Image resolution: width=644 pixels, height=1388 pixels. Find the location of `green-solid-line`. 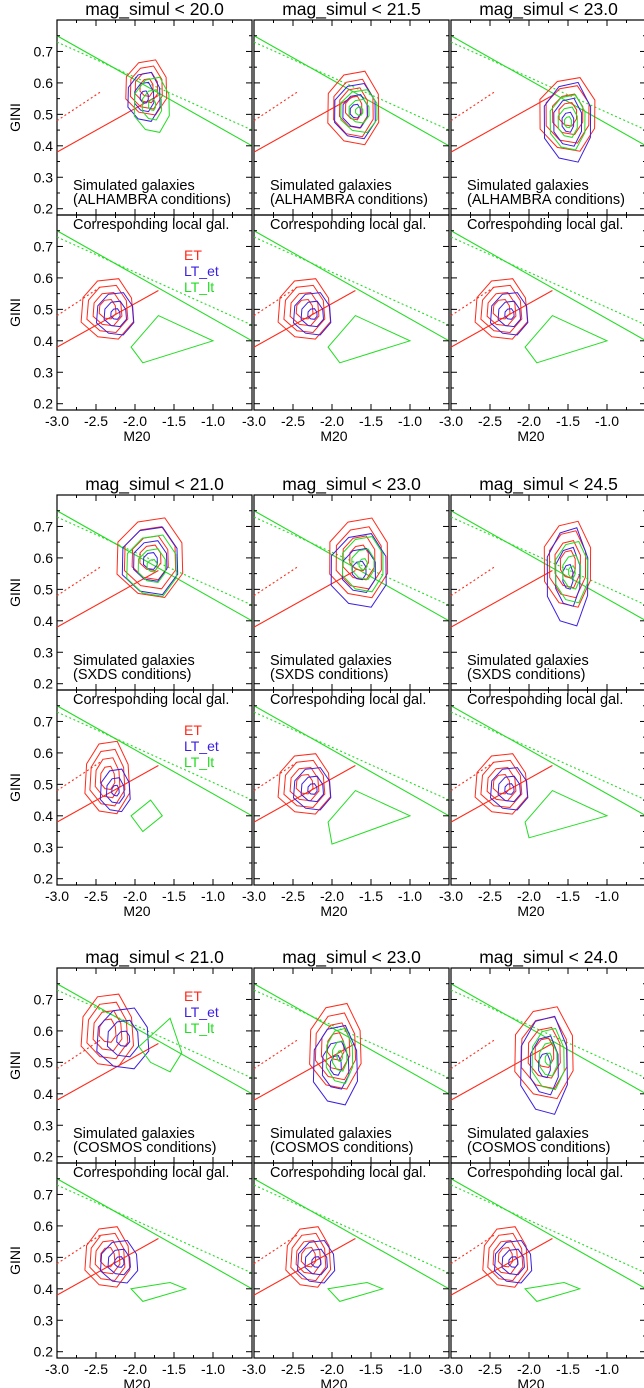

green-solid-line is located at coordinates (547, 565).